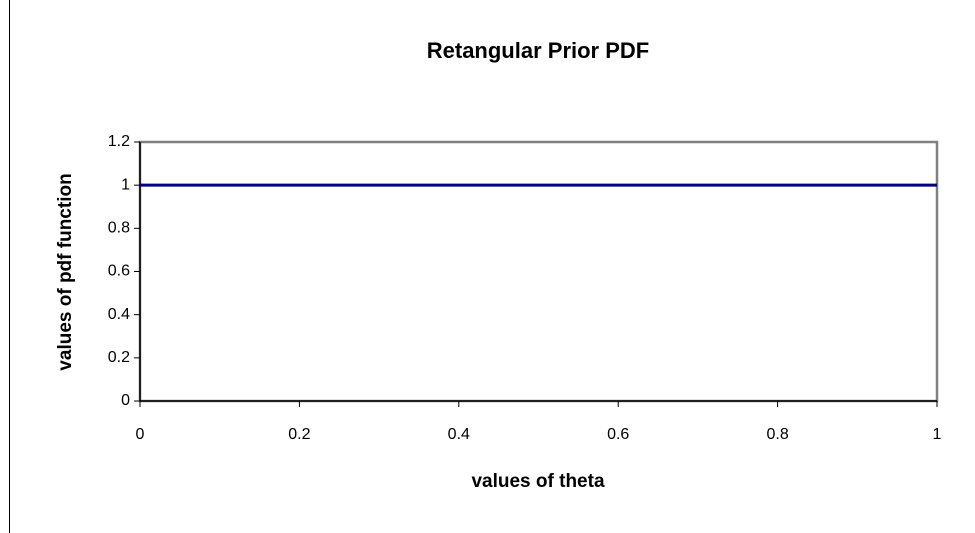 The width and height of the screenshot is (975, 533). What do you see at coordinates (119, 357) in the screenshot?
I see `y-tick-label: 0.2` at bounding box center [119, 357].